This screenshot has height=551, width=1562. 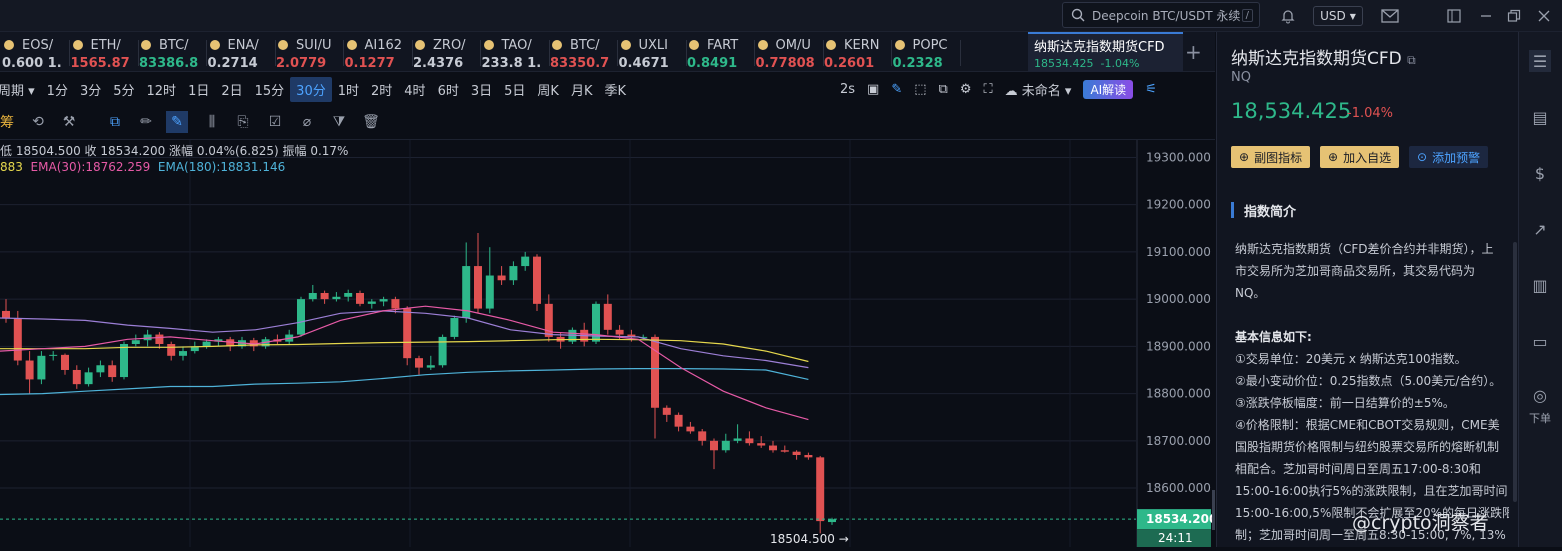 What do you see at coordinates (1390, 16) in the screenshot?
I see `mail-icon` at bounding box center [1390, 16].